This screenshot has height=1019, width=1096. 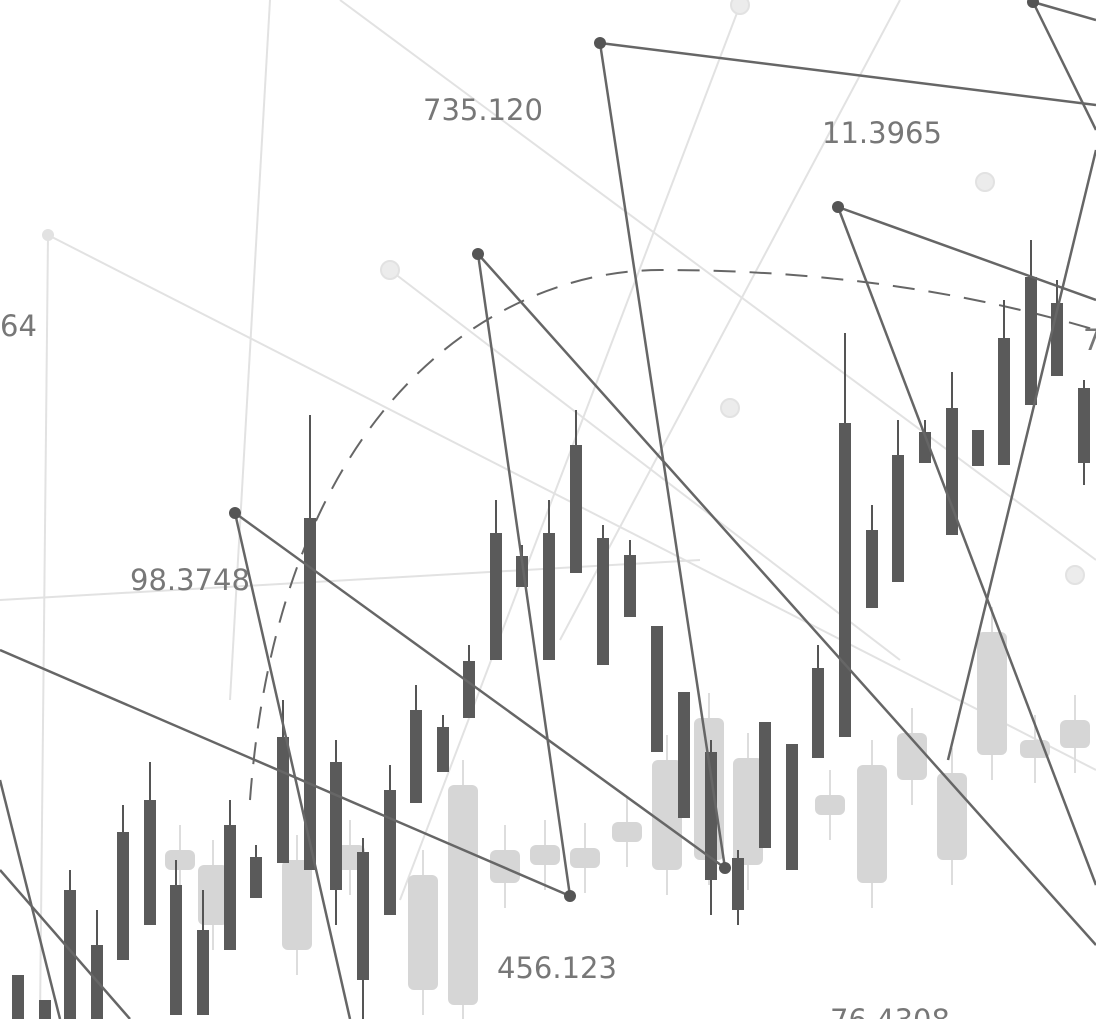 I want to click on node-label: 11.3965, so click(x=882, y=133).